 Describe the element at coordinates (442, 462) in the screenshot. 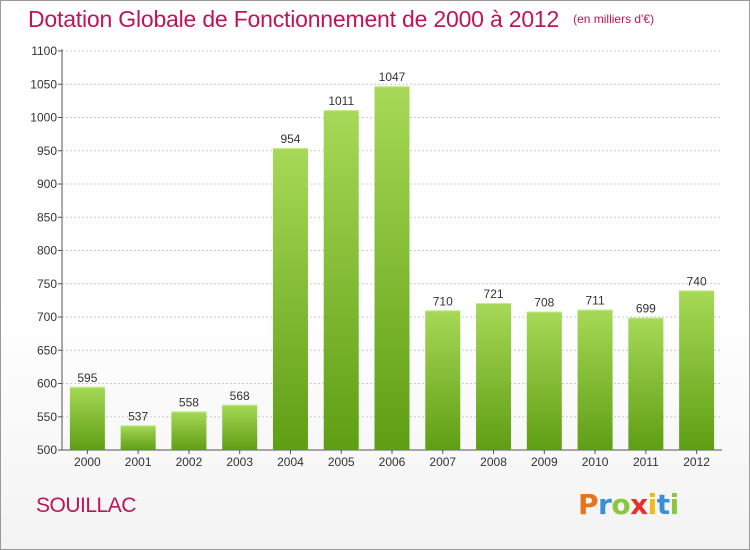

I see `x-tick-label: 2007` at that location.